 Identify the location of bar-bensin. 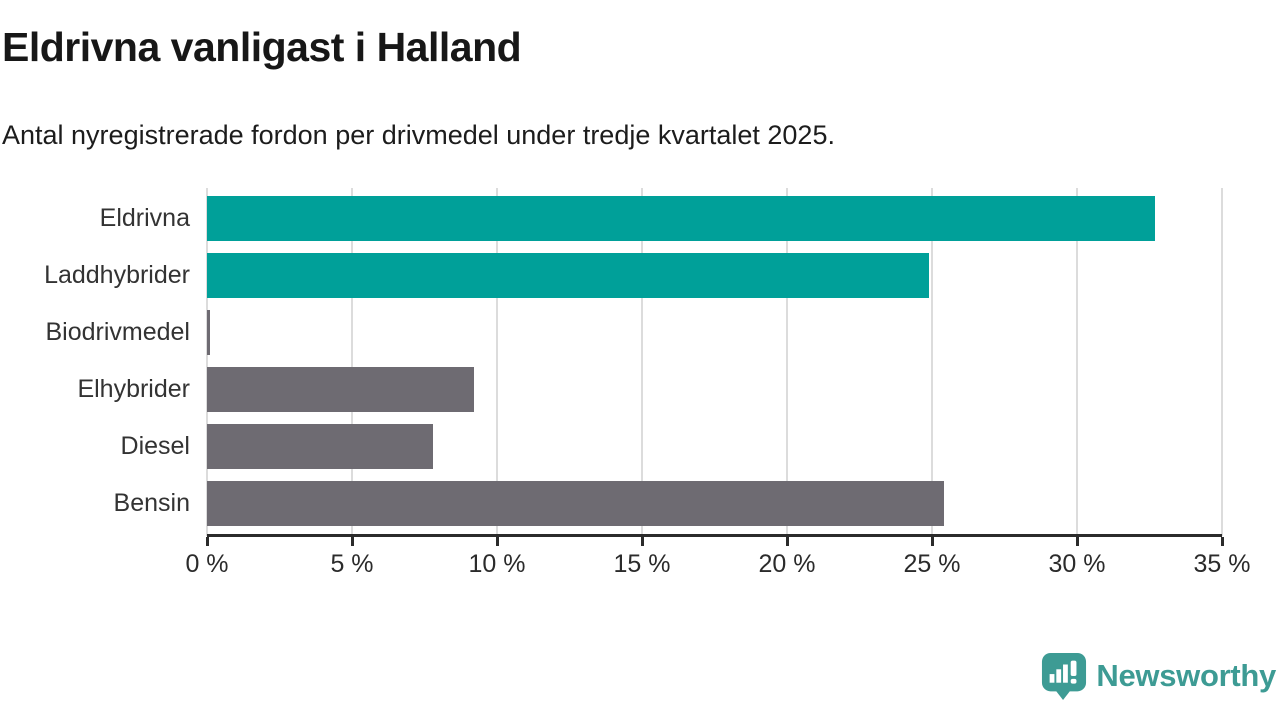
(575, 503).